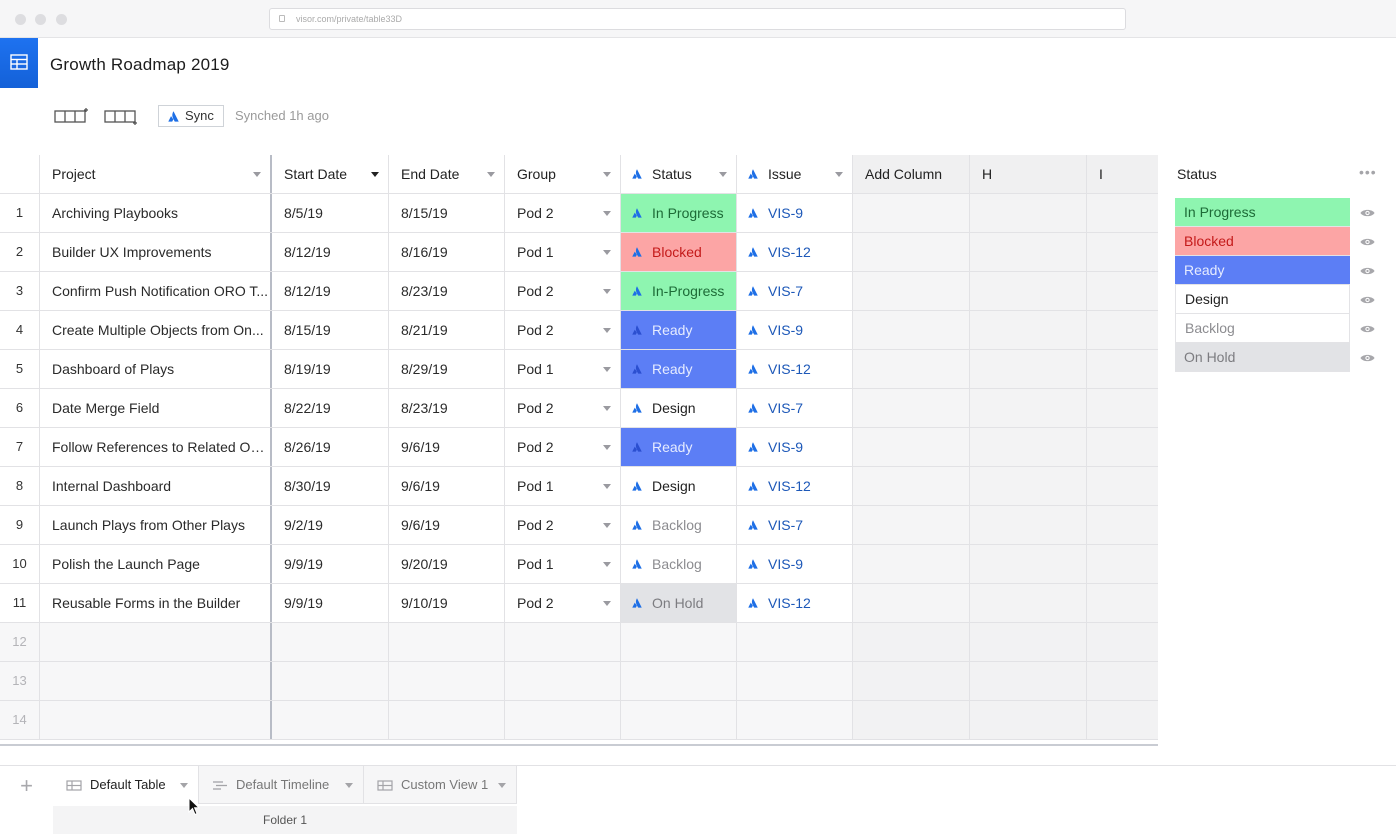 The image size is (1396, 834). I want to click on tab-default-timeline: Default Timeline, so click(281, 785).